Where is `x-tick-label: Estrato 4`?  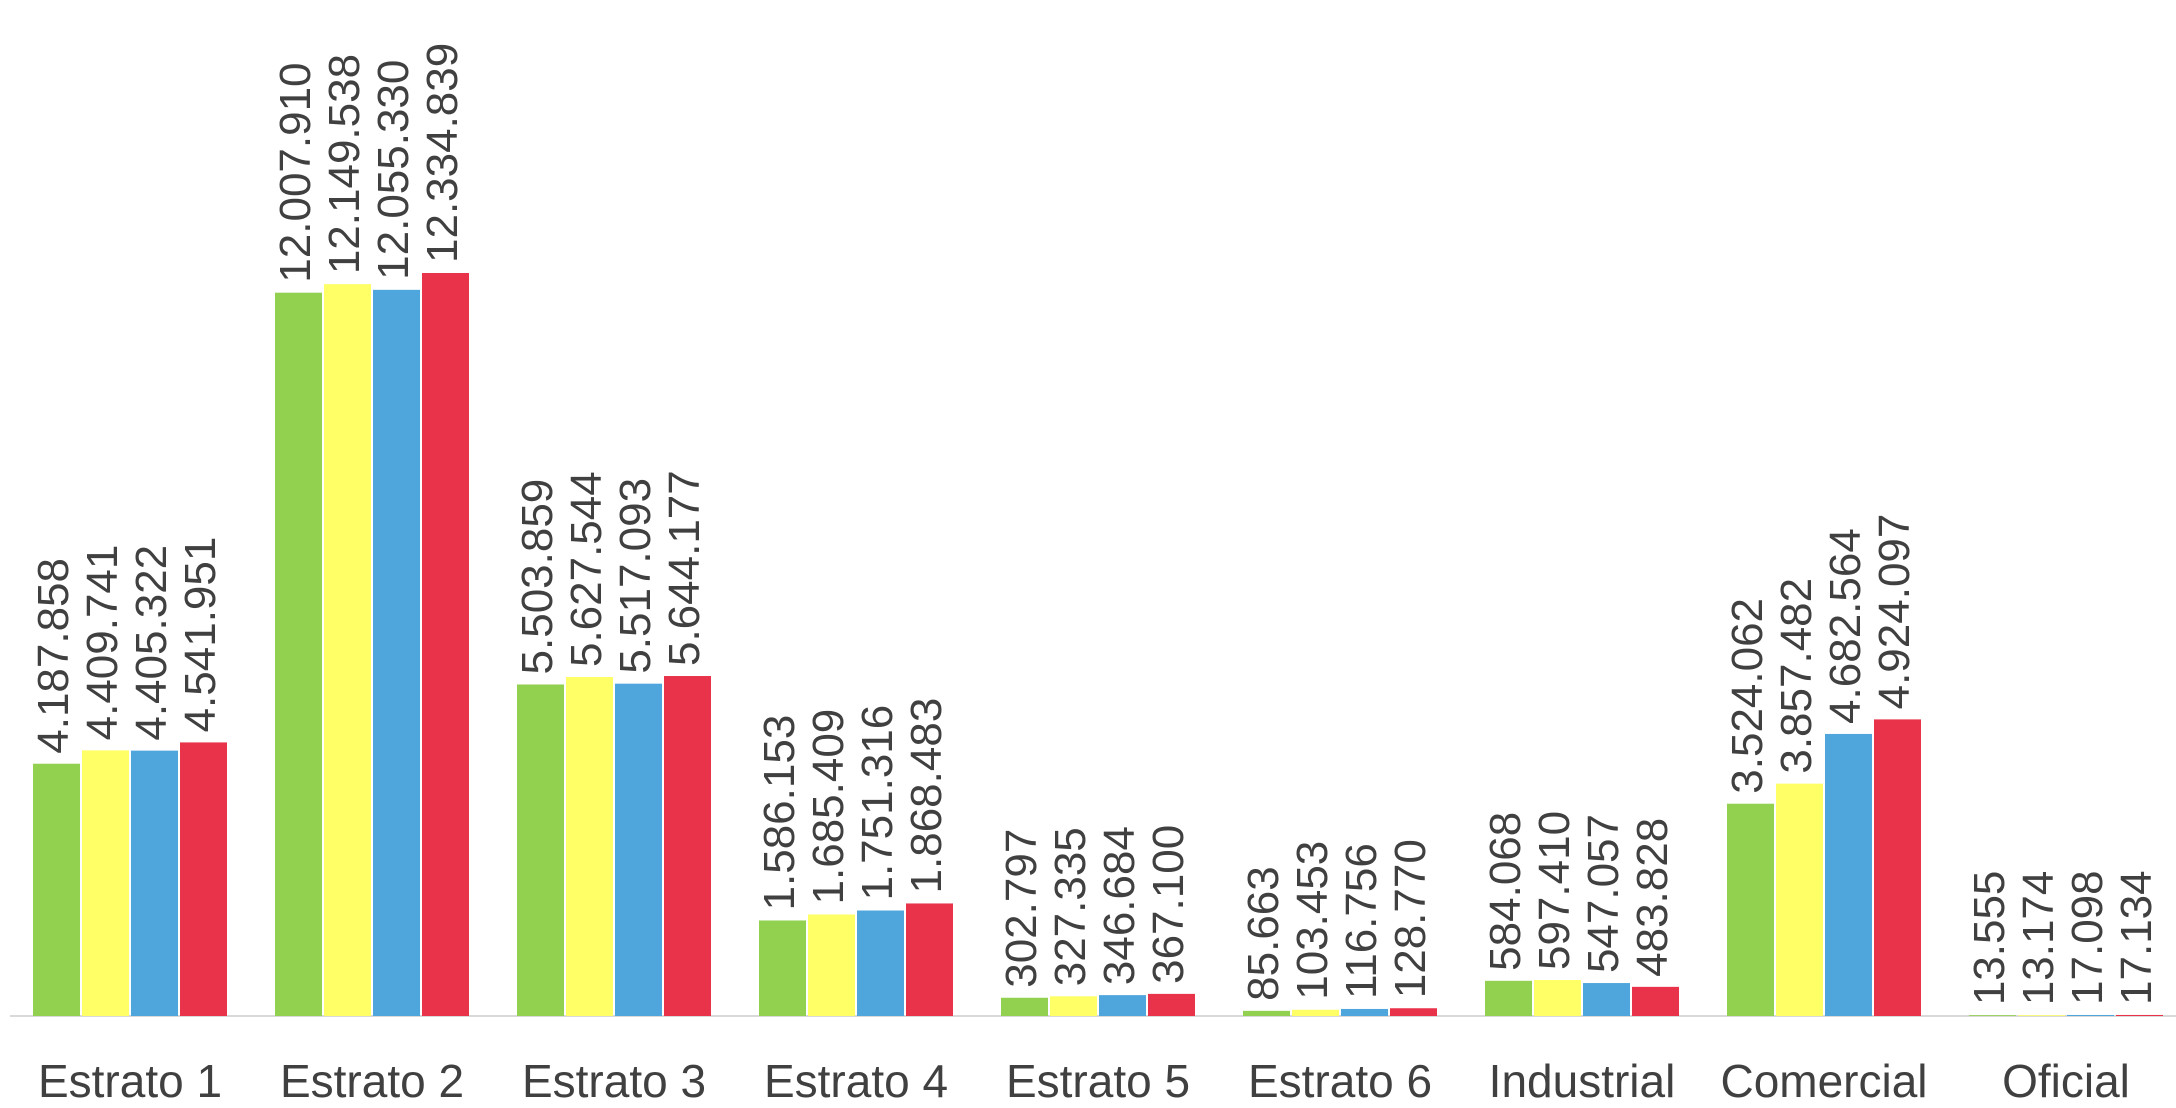
x-tick-label: Estrato 4 is located at coordinates (856, 1081).